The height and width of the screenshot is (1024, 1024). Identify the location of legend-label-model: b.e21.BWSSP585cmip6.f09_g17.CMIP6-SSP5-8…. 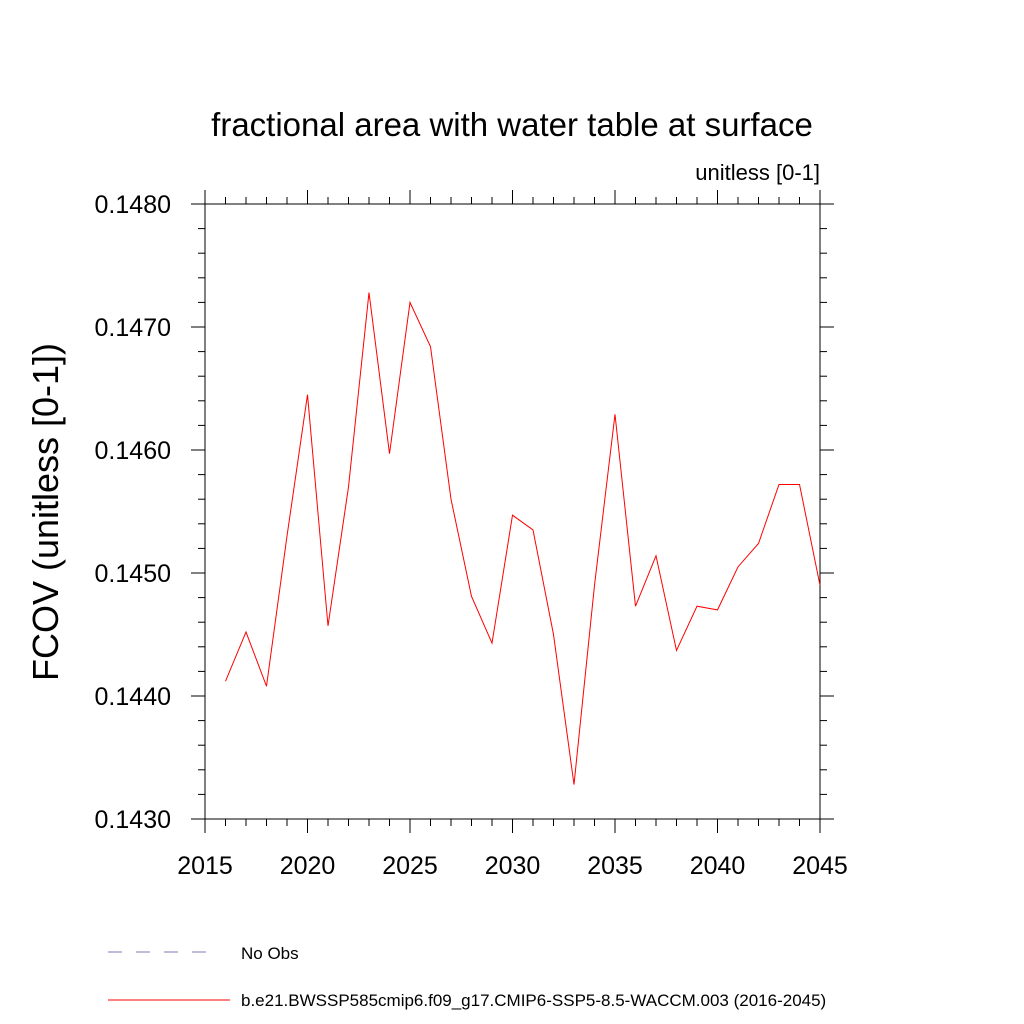
(533, 1000).